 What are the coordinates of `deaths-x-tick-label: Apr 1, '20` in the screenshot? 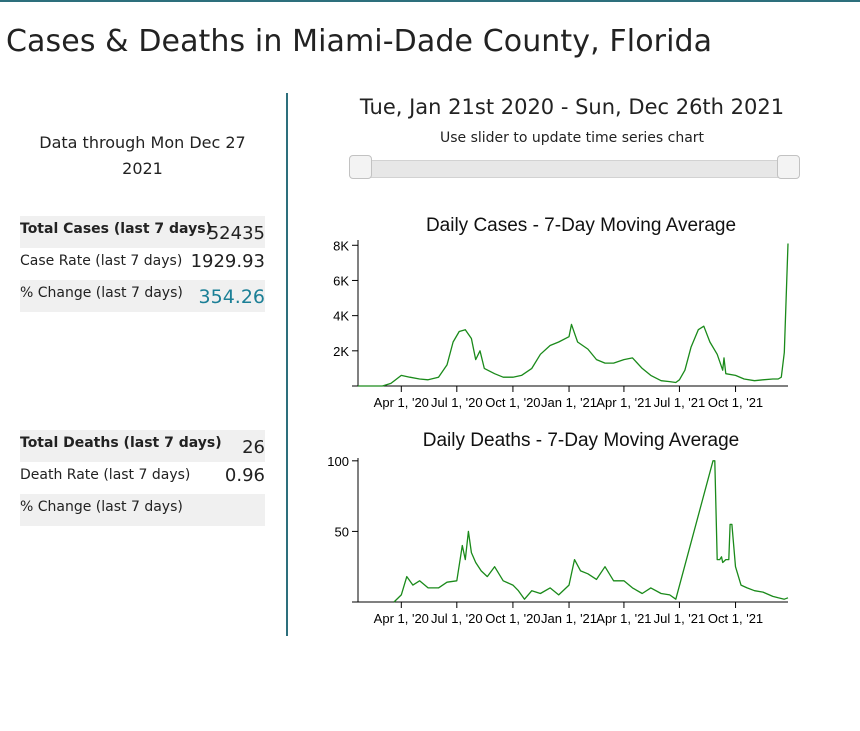 It's located at (401, 618).